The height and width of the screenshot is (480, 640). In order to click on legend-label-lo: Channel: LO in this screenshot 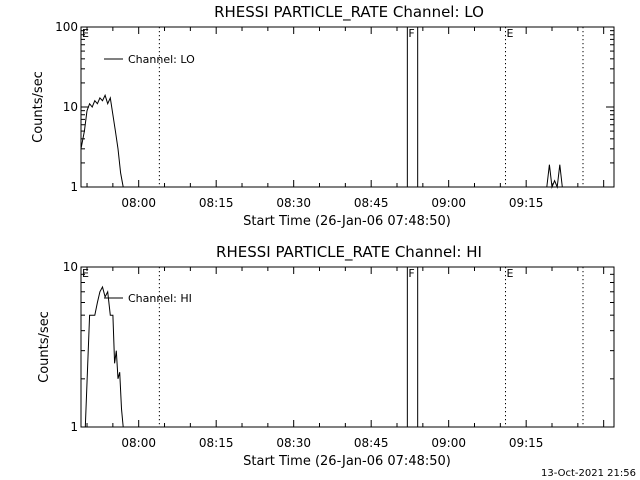, I will do `click(161, 59)`.